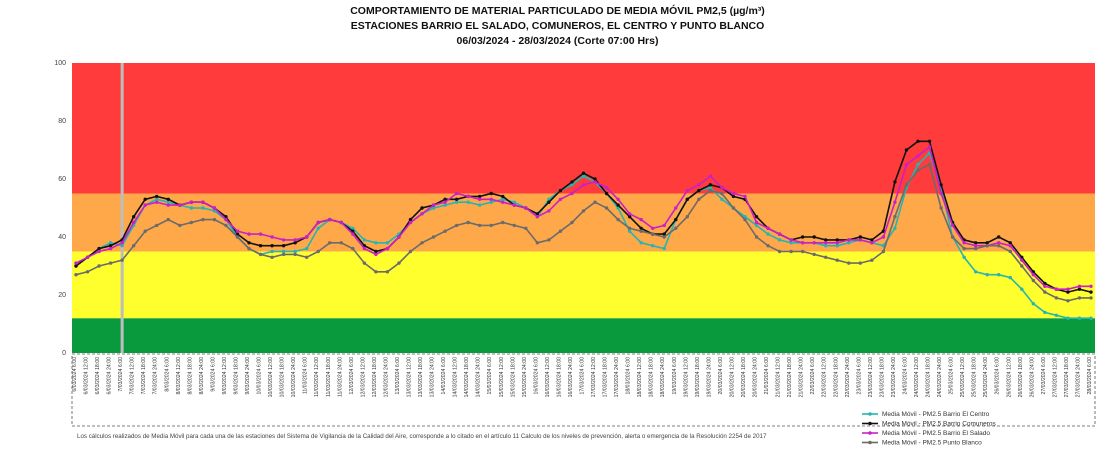 The image size is (1115, 459). What do you see at coordinates (386, 377) in the screenshot?
I see `x-tick-label: 12/03/2024 24:00` at bounding box center [386, 377].